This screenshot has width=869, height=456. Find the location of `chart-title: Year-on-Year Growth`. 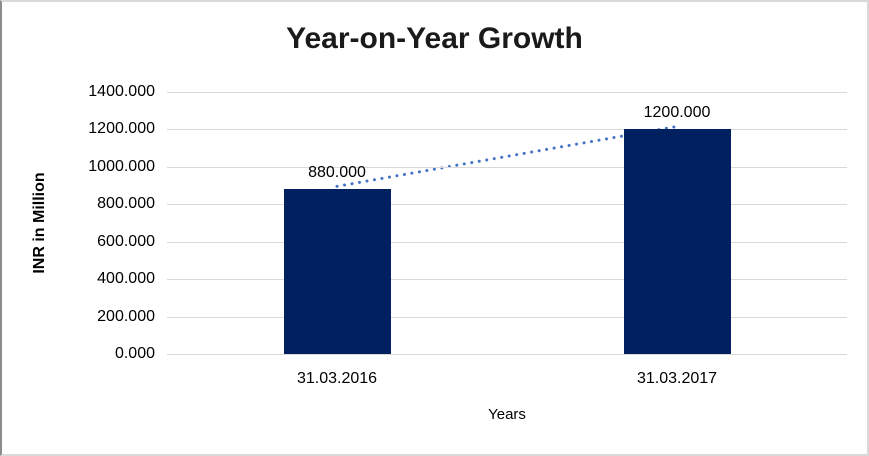

chart-title: Year-on-Year Growth is located at coordinates (434, 38).